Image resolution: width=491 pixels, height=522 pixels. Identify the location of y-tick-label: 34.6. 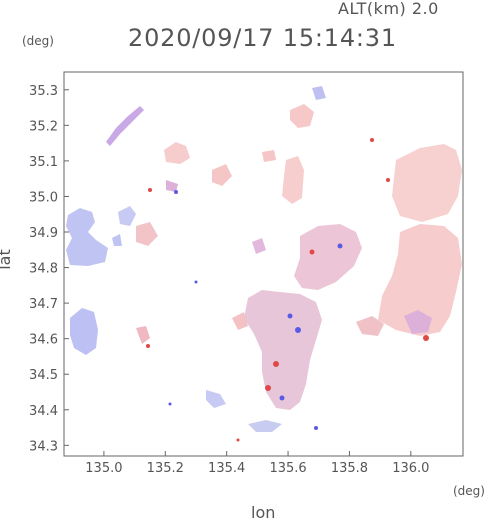
(43, 340).